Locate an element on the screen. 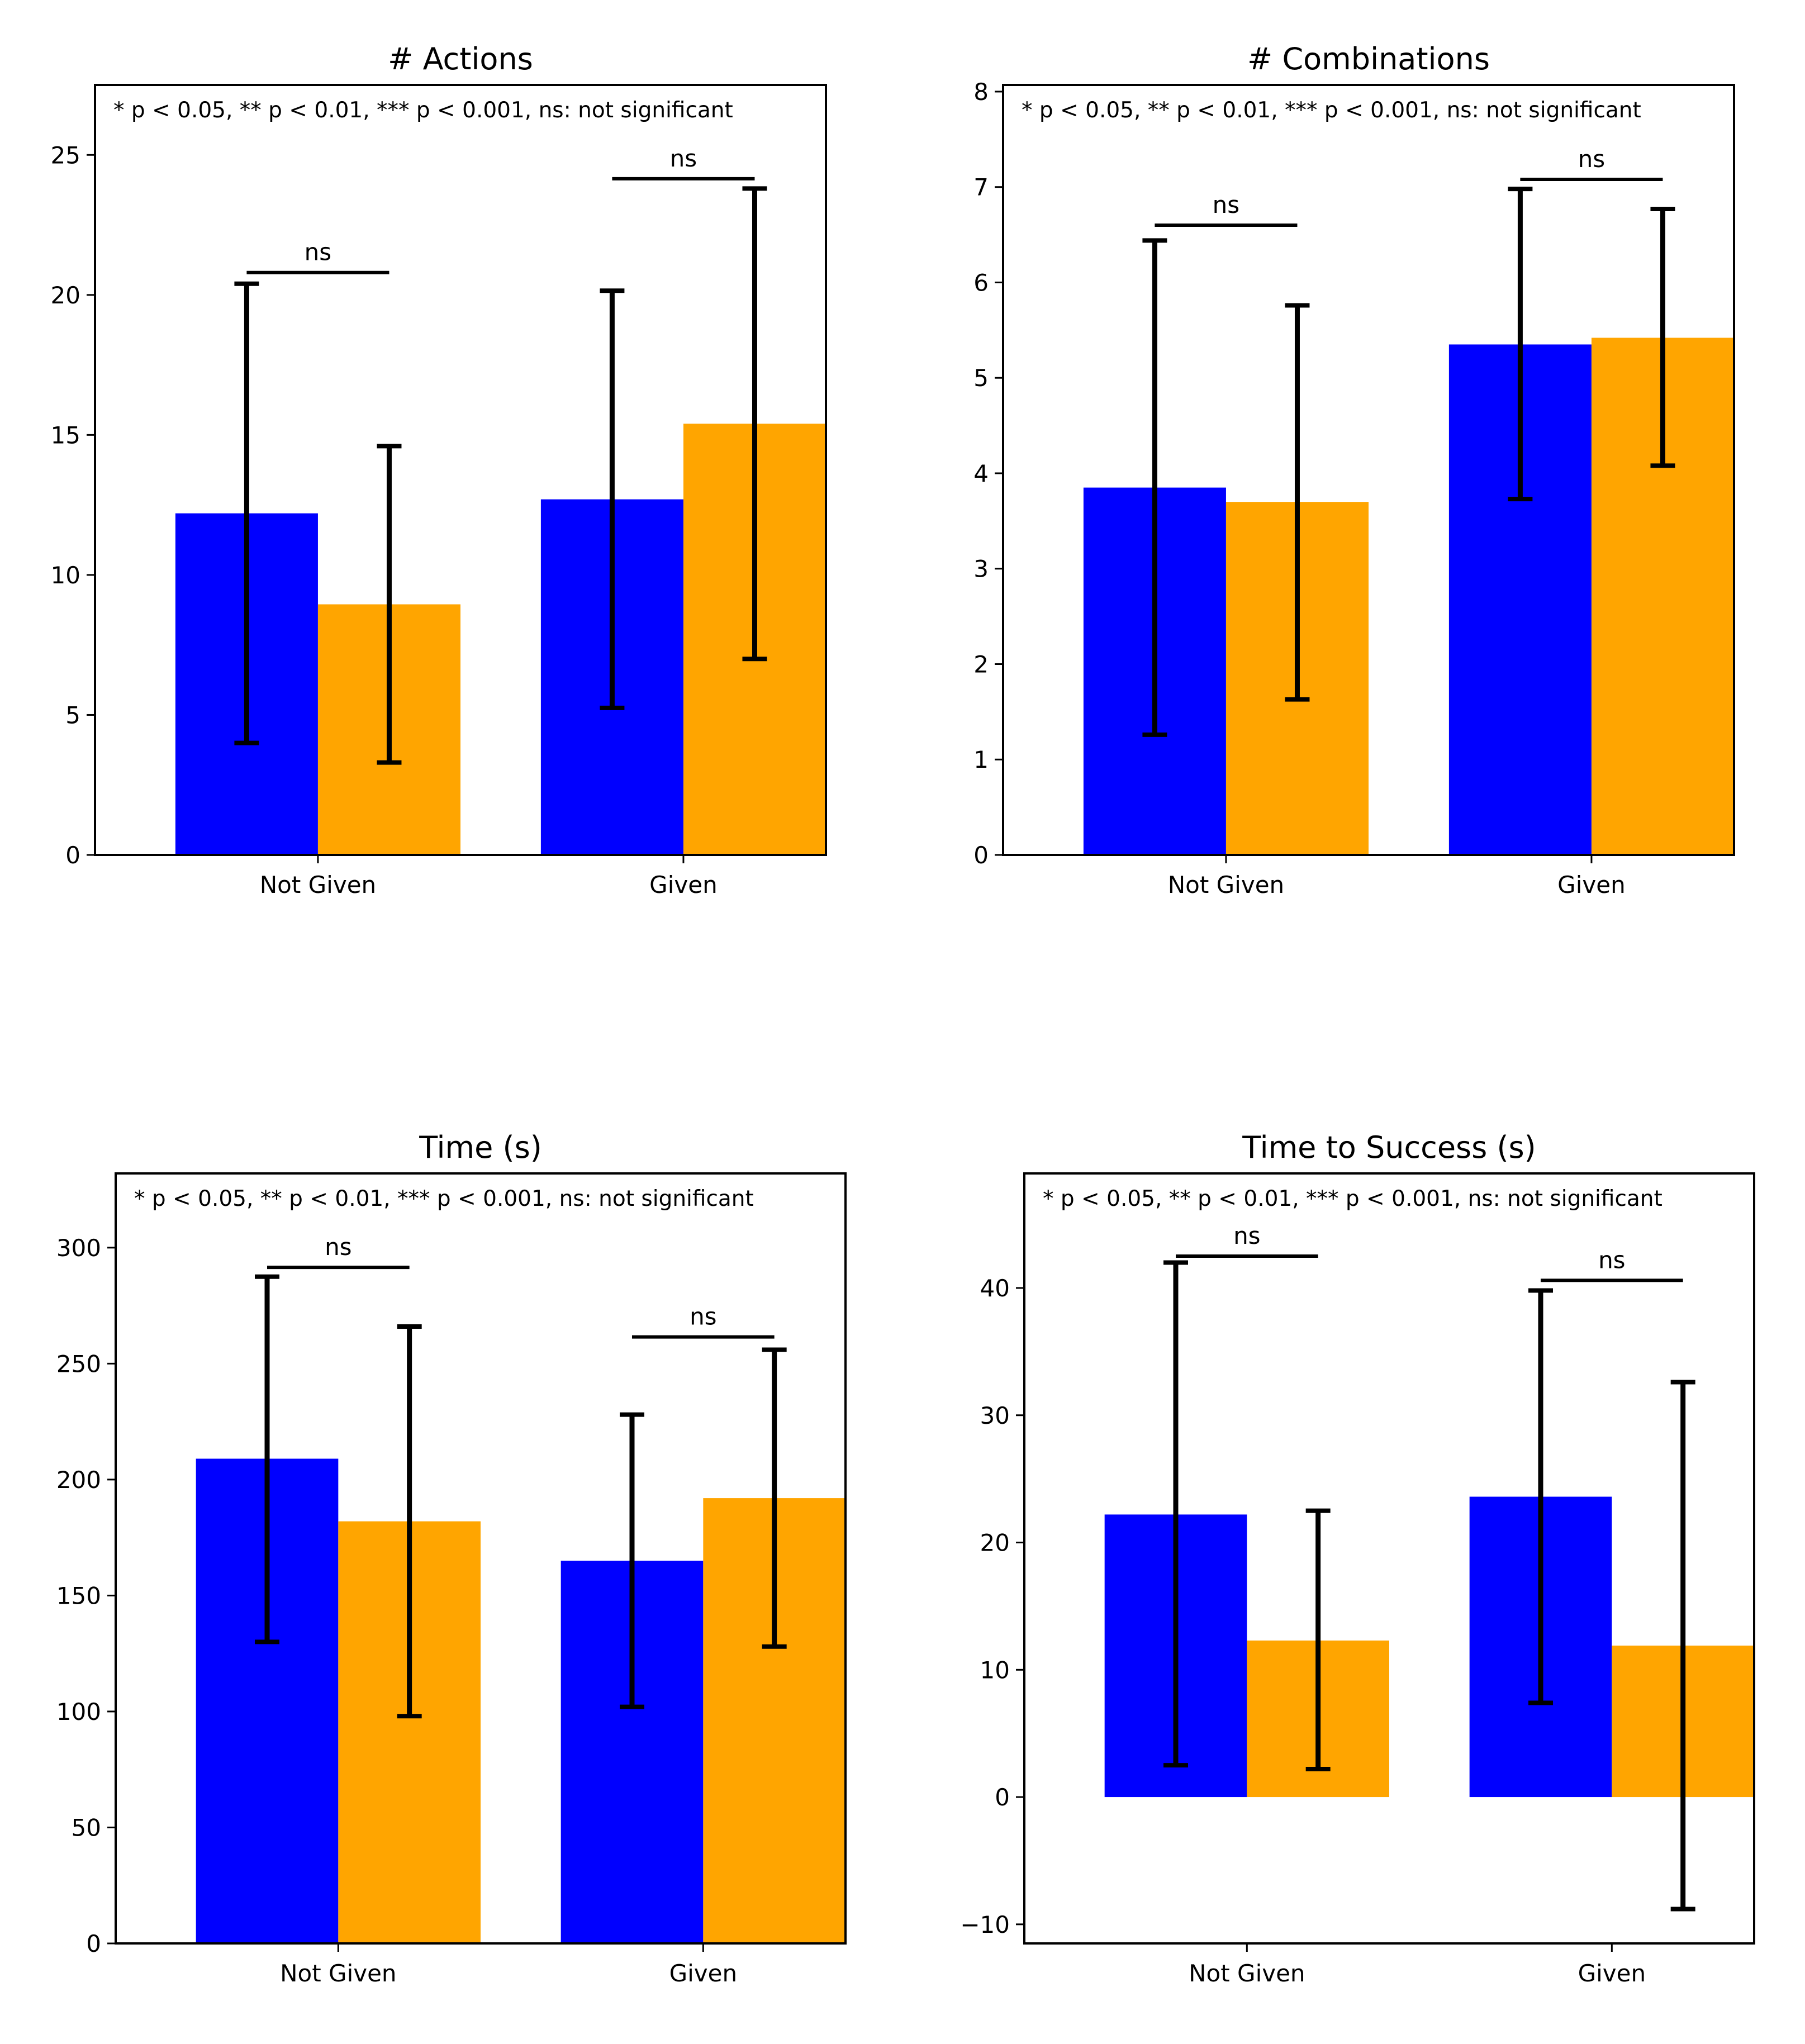 This screenshot has height=2044, width=1805. y-tick-label: 150 is located at coordinates (79, 1595).